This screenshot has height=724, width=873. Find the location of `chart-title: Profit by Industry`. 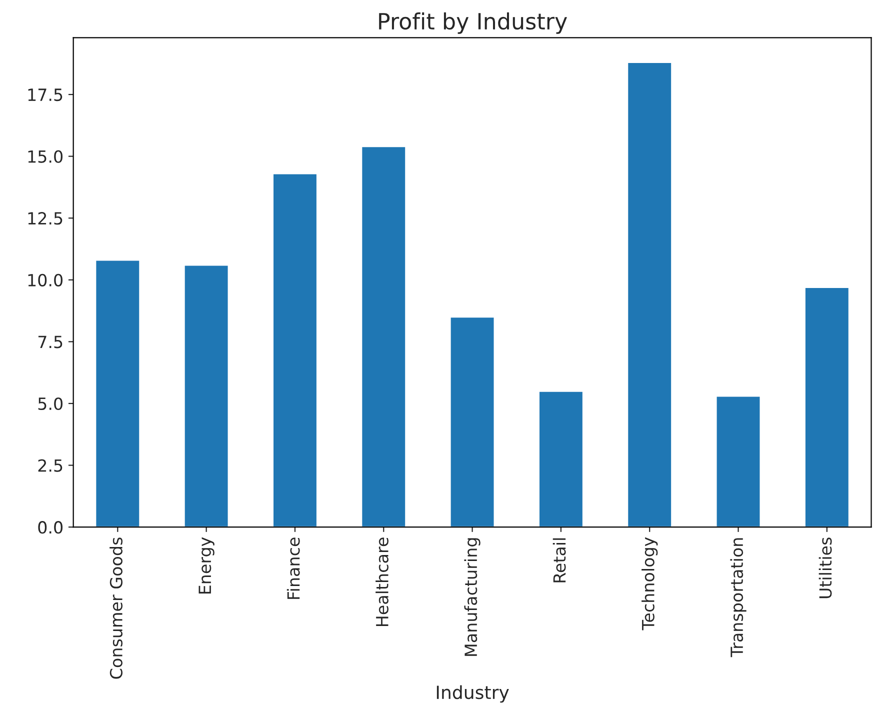

chart-title: Profit by Industry is located at coordinates (473, 23).